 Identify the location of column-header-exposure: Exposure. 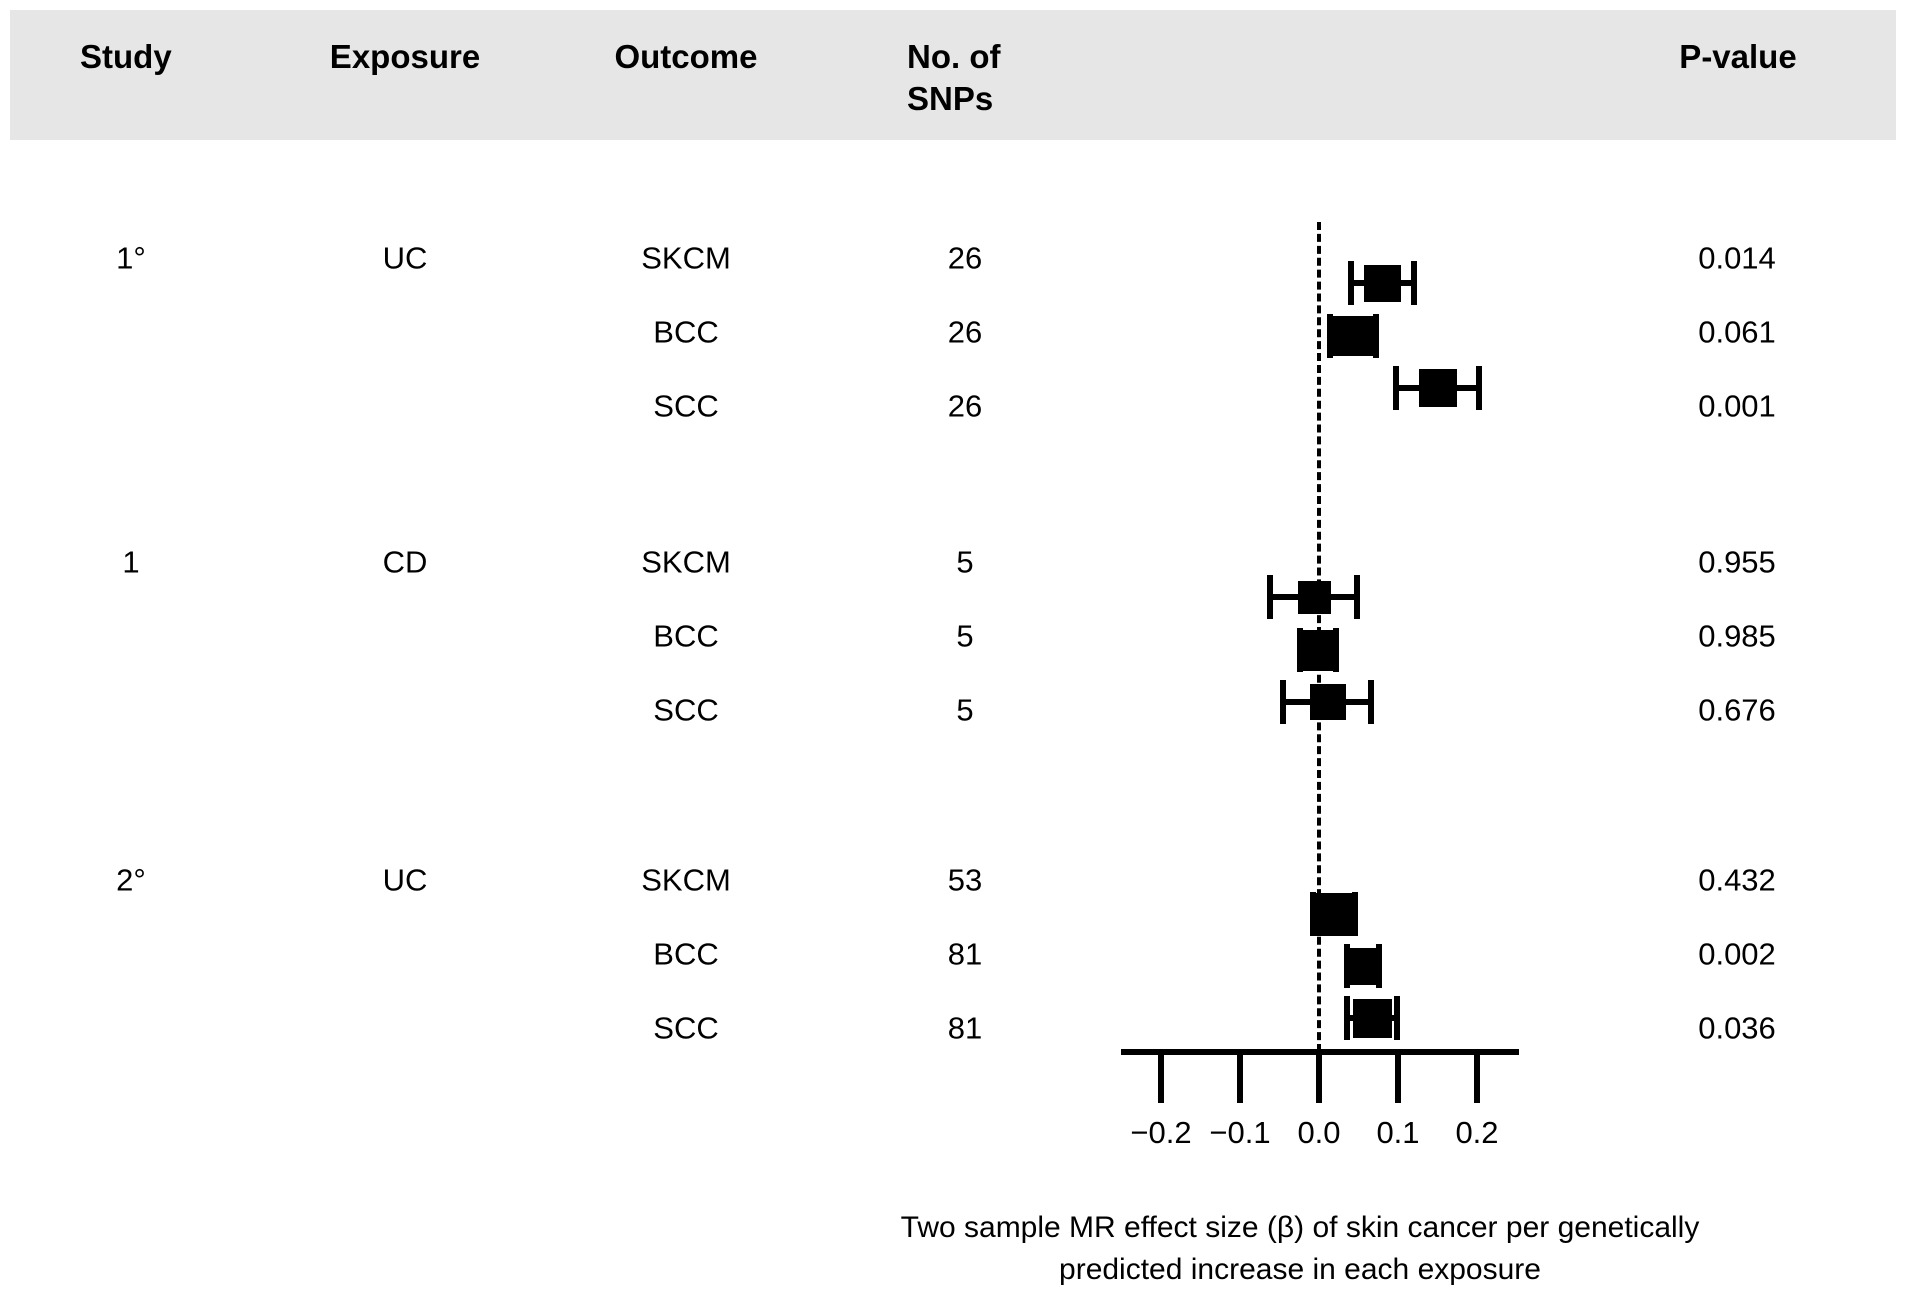
(405, 56).